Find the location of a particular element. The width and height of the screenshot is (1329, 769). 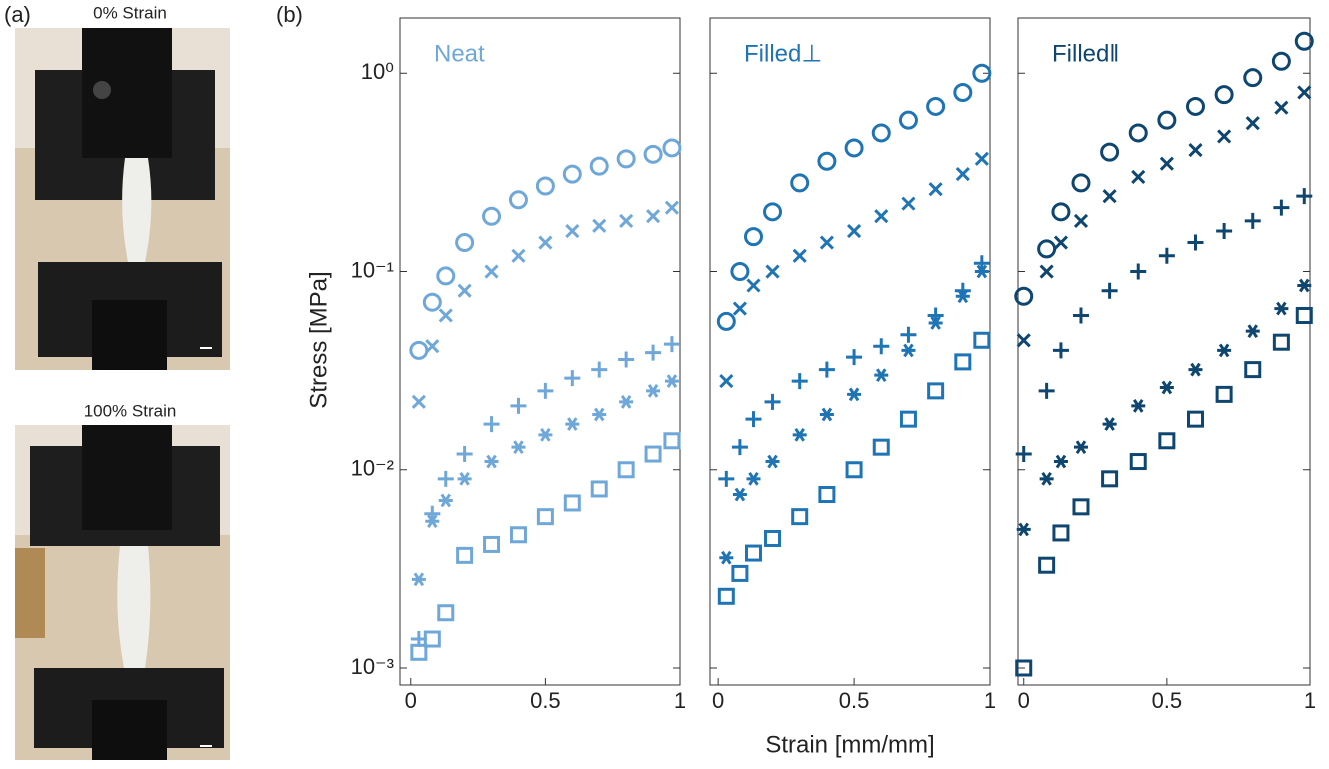

panel-label: (a) is located at coordinates (17, 14).